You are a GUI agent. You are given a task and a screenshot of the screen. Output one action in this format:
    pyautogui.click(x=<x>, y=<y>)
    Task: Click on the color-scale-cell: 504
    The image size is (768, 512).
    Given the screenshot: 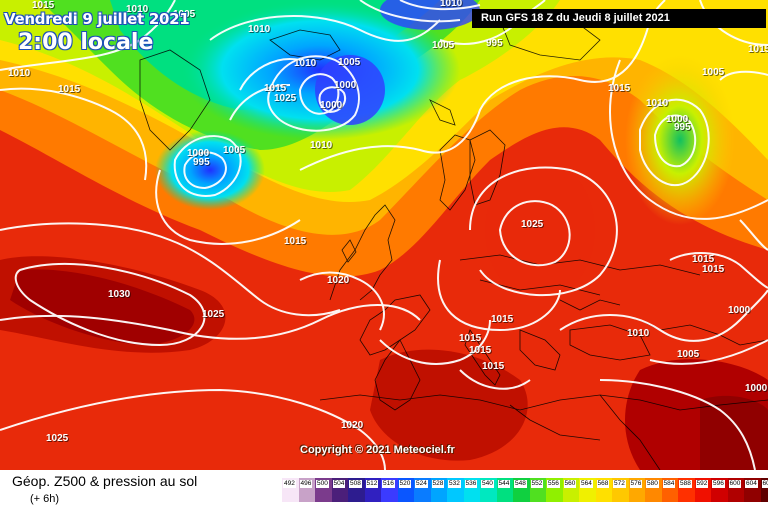 What is the action you would take?
    pyautogui.click(x=339, y=490)
    